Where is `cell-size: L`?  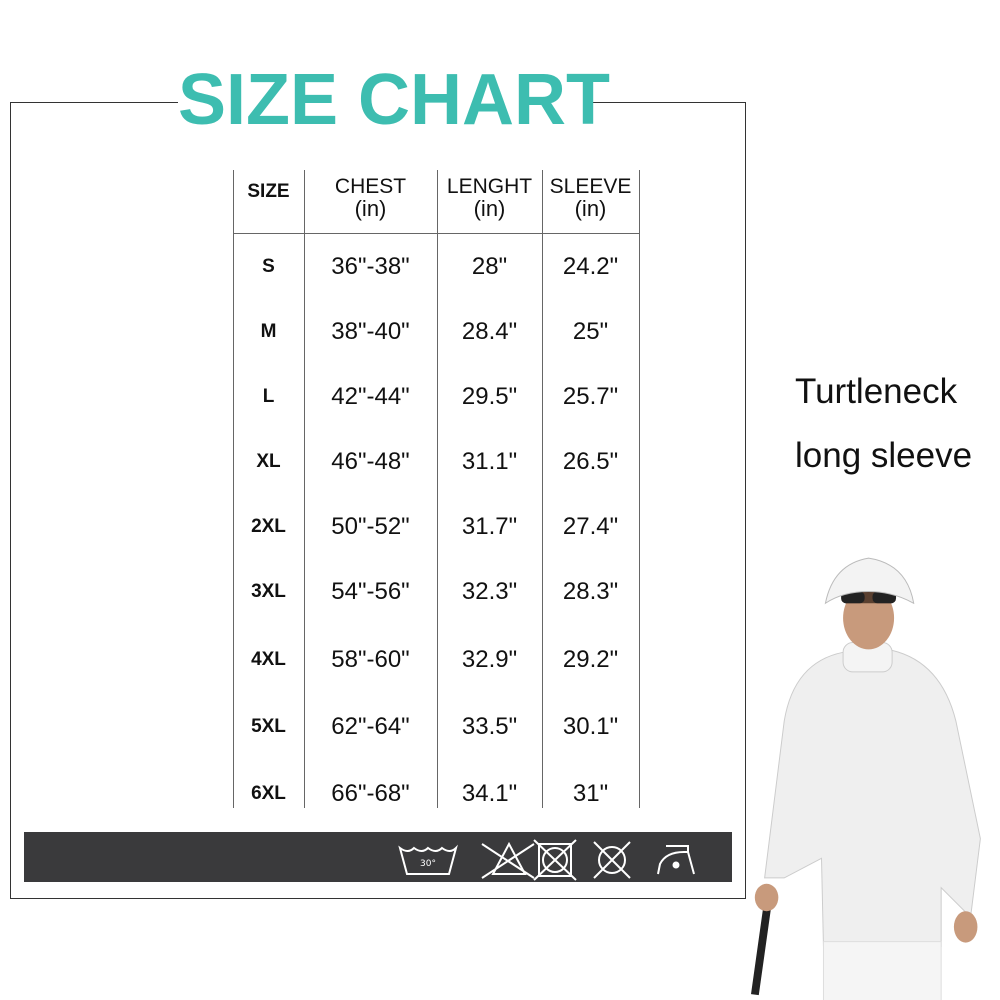 cell-size: L is located at coordinates (268, 396).